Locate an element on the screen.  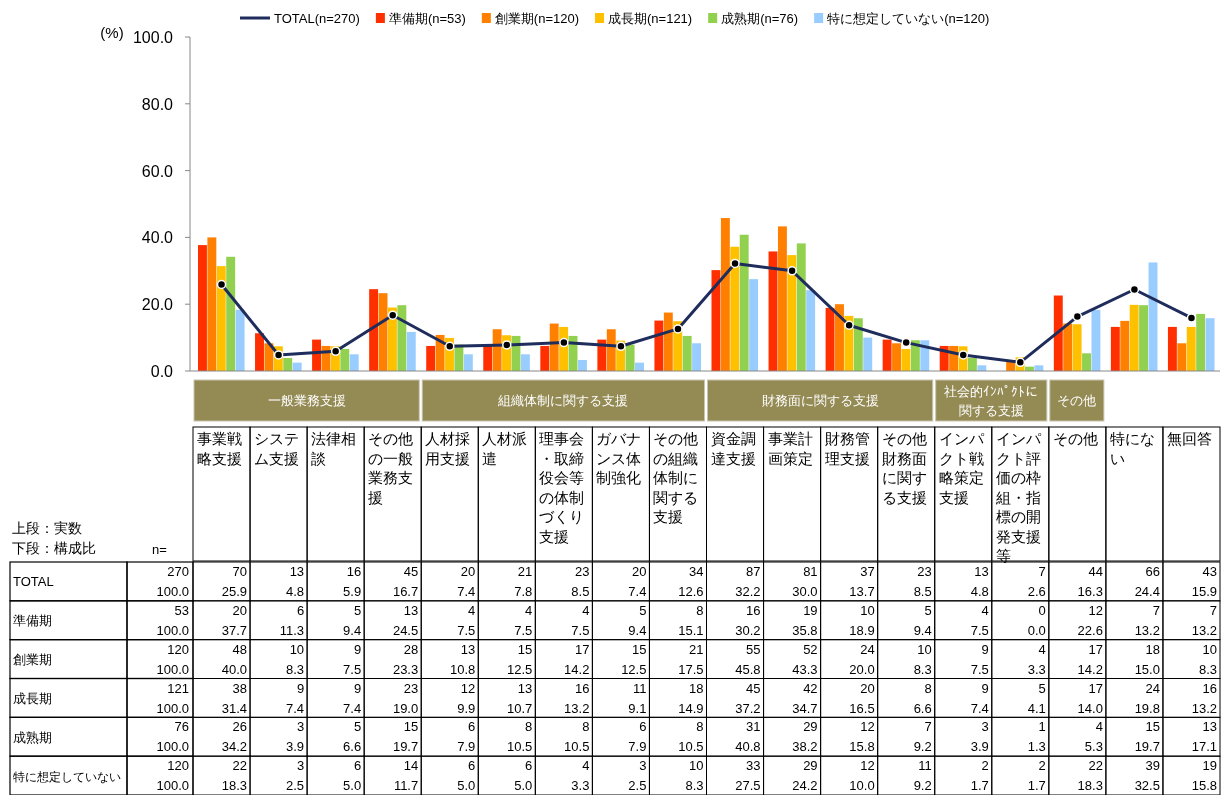
x-tick-label: 無回答 is located at coordinates (1189, 438).